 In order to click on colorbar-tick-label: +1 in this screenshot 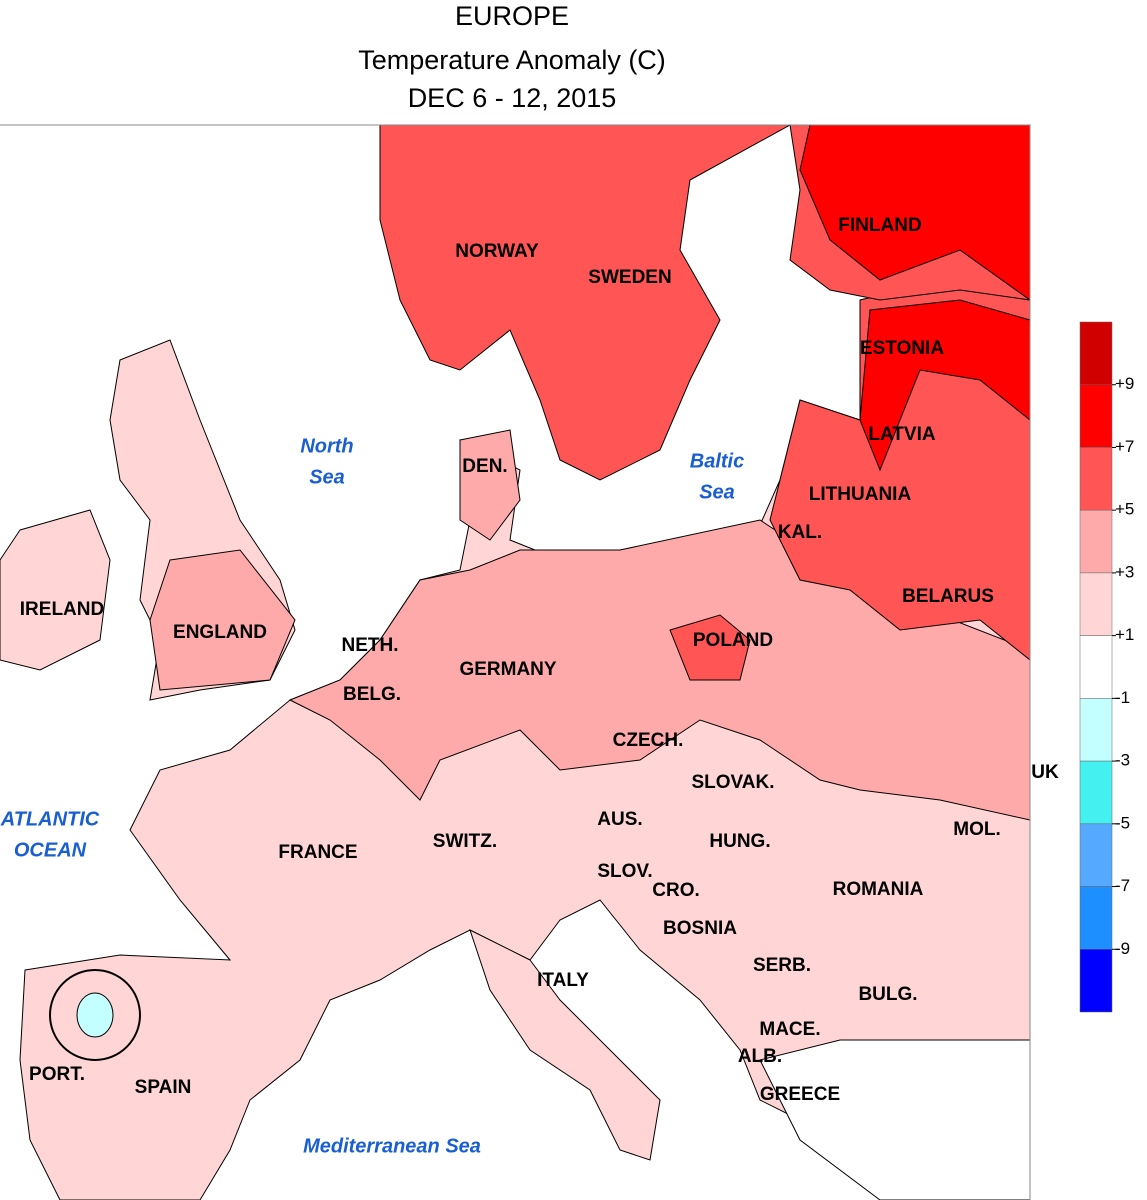, I will do `click(1124, 634)`.